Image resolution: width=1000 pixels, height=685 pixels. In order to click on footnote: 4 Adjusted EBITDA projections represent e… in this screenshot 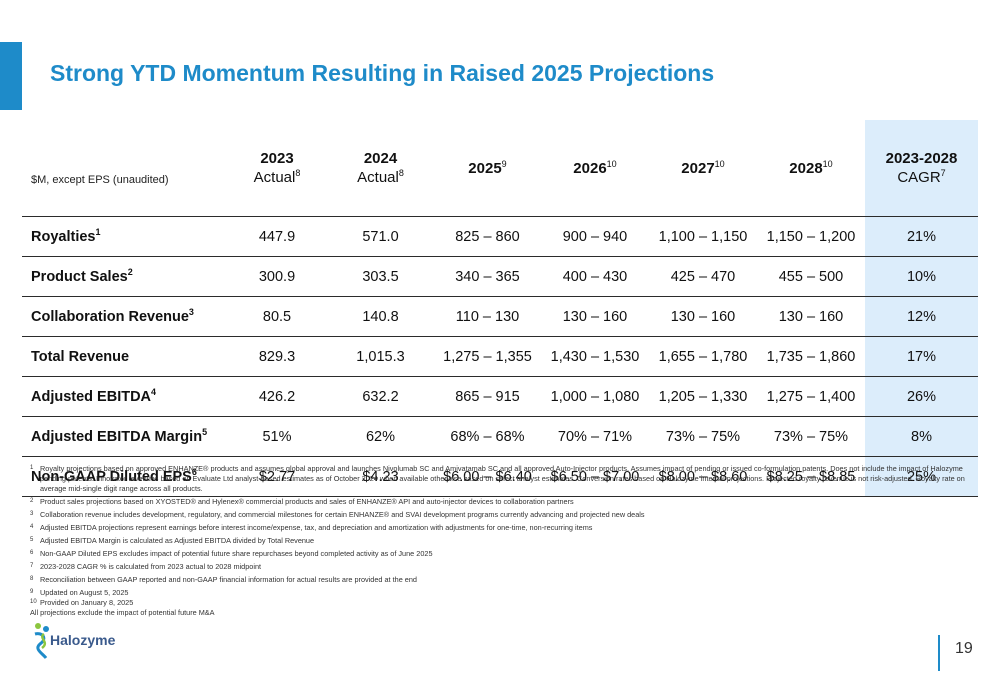, I will do `click(500, 528)`.